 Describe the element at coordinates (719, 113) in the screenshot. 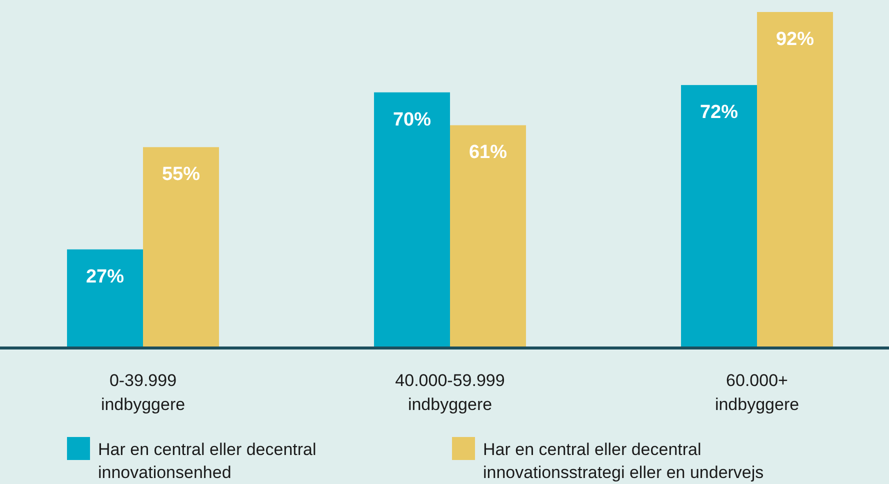

I see `data-label: 72%` at that location.